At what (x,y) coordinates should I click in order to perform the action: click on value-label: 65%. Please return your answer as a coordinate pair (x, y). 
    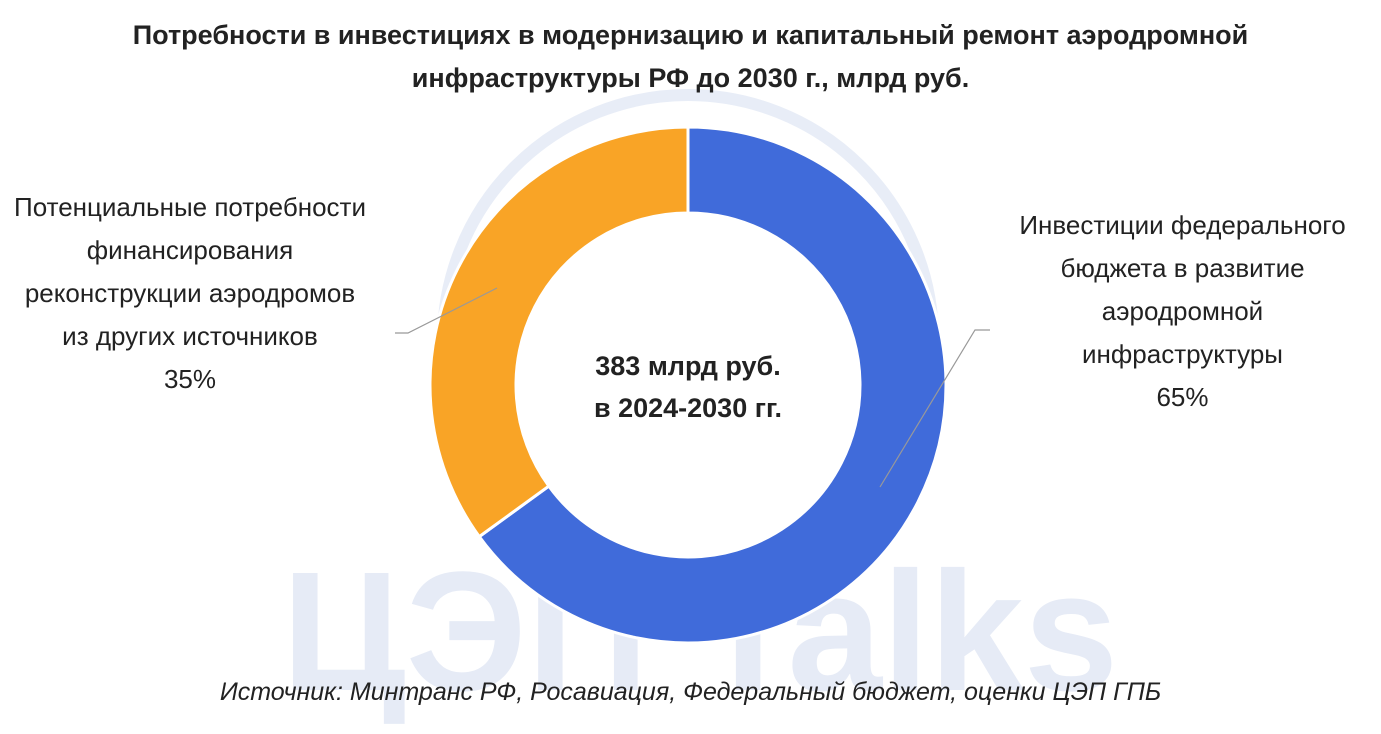
    Looking at the image, I should click on (1182, 397).